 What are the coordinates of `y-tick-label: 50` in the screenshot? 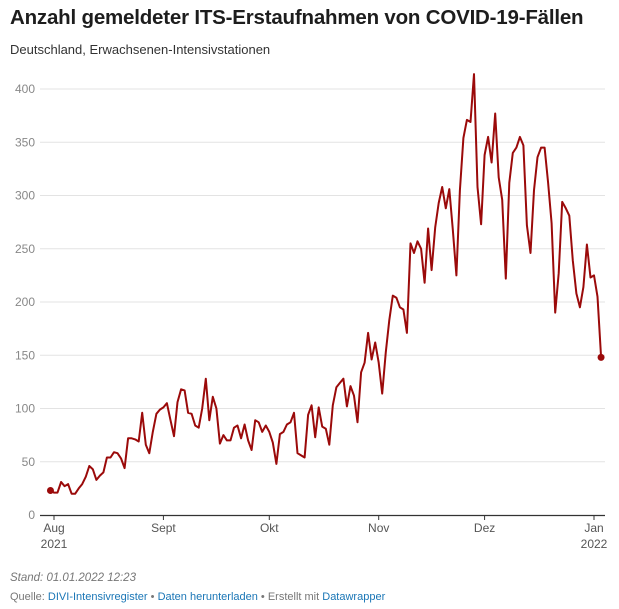 It's located at (29, 462).